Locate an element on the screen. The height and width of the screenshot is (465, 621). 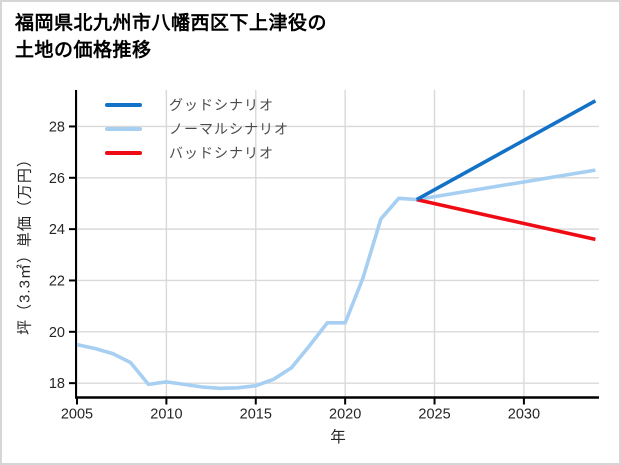
legend-swatch-good-scenario is located at coordinates (123, 105).